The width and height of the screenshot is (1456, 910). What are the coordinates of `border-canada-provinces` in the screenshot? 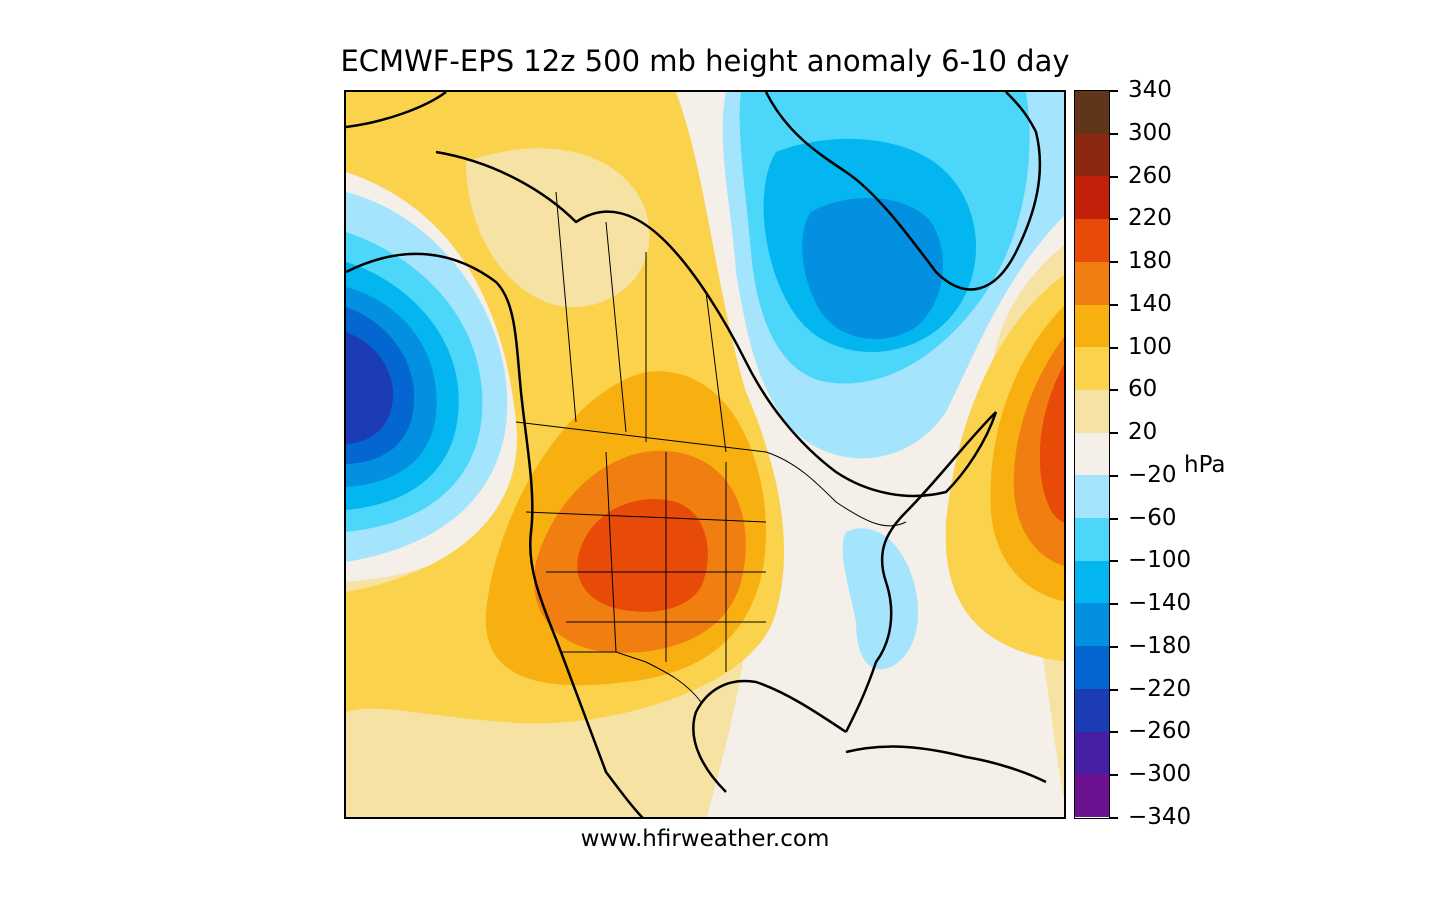 It's located at (641, 322).